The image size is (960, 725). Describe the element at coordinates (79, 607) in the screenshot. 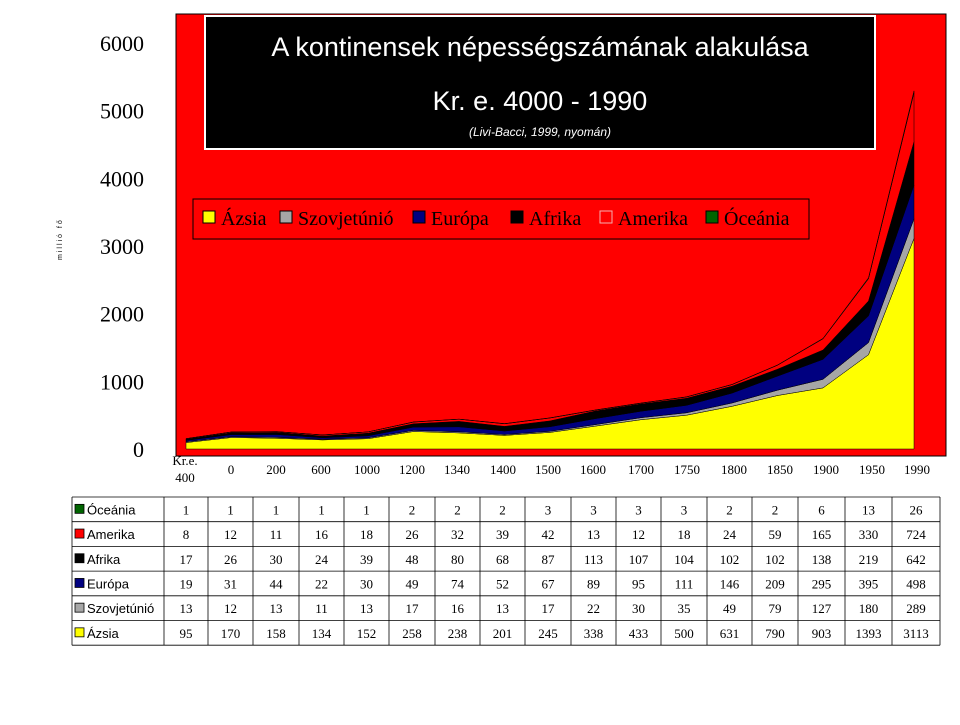

I see `row-swatch-szovjetunio` at that location.